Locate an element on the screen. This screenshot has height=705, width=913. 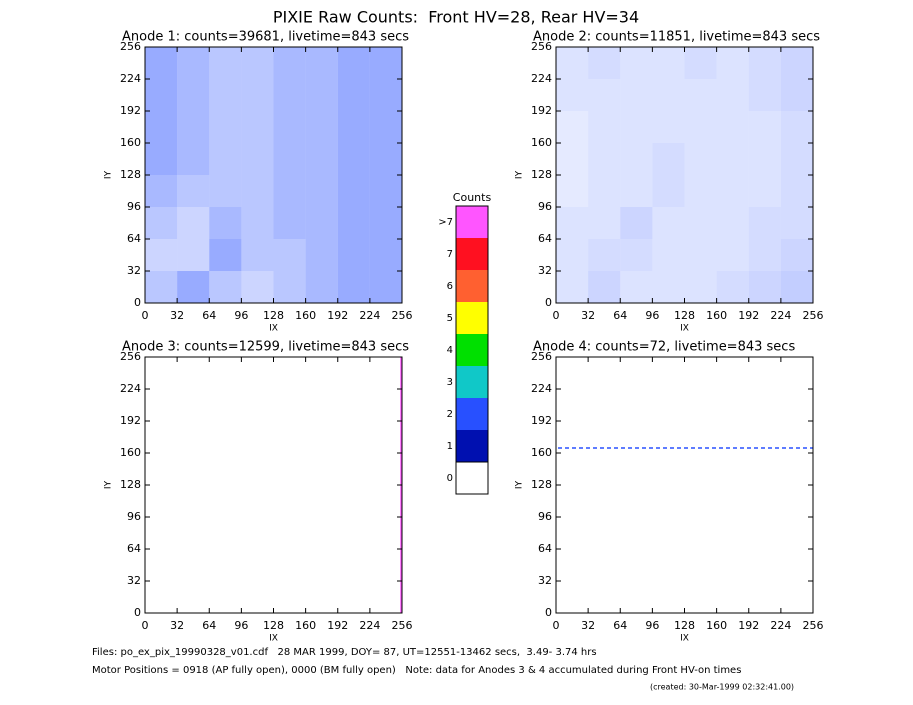
y-tick-label: 192 is located at coordinates (130, 110).